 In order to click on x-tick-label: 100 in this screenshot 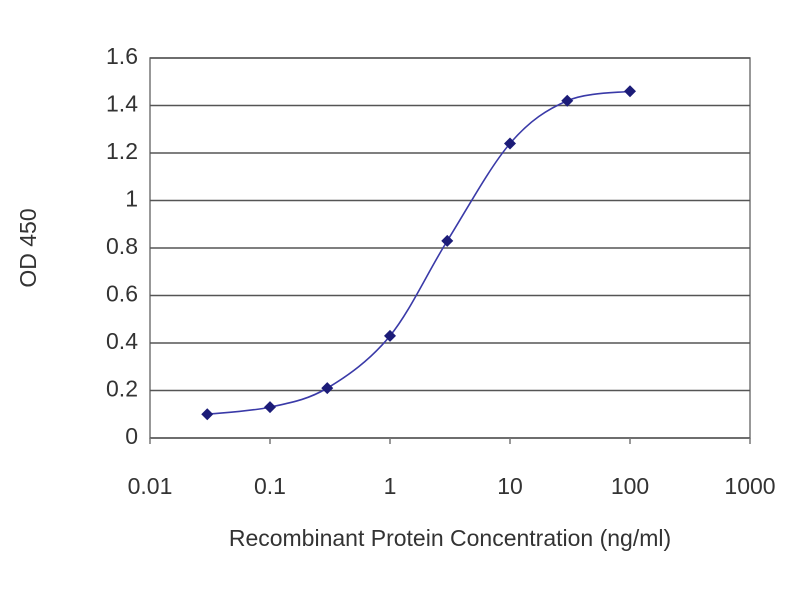, I will do `click(630, 486)`.